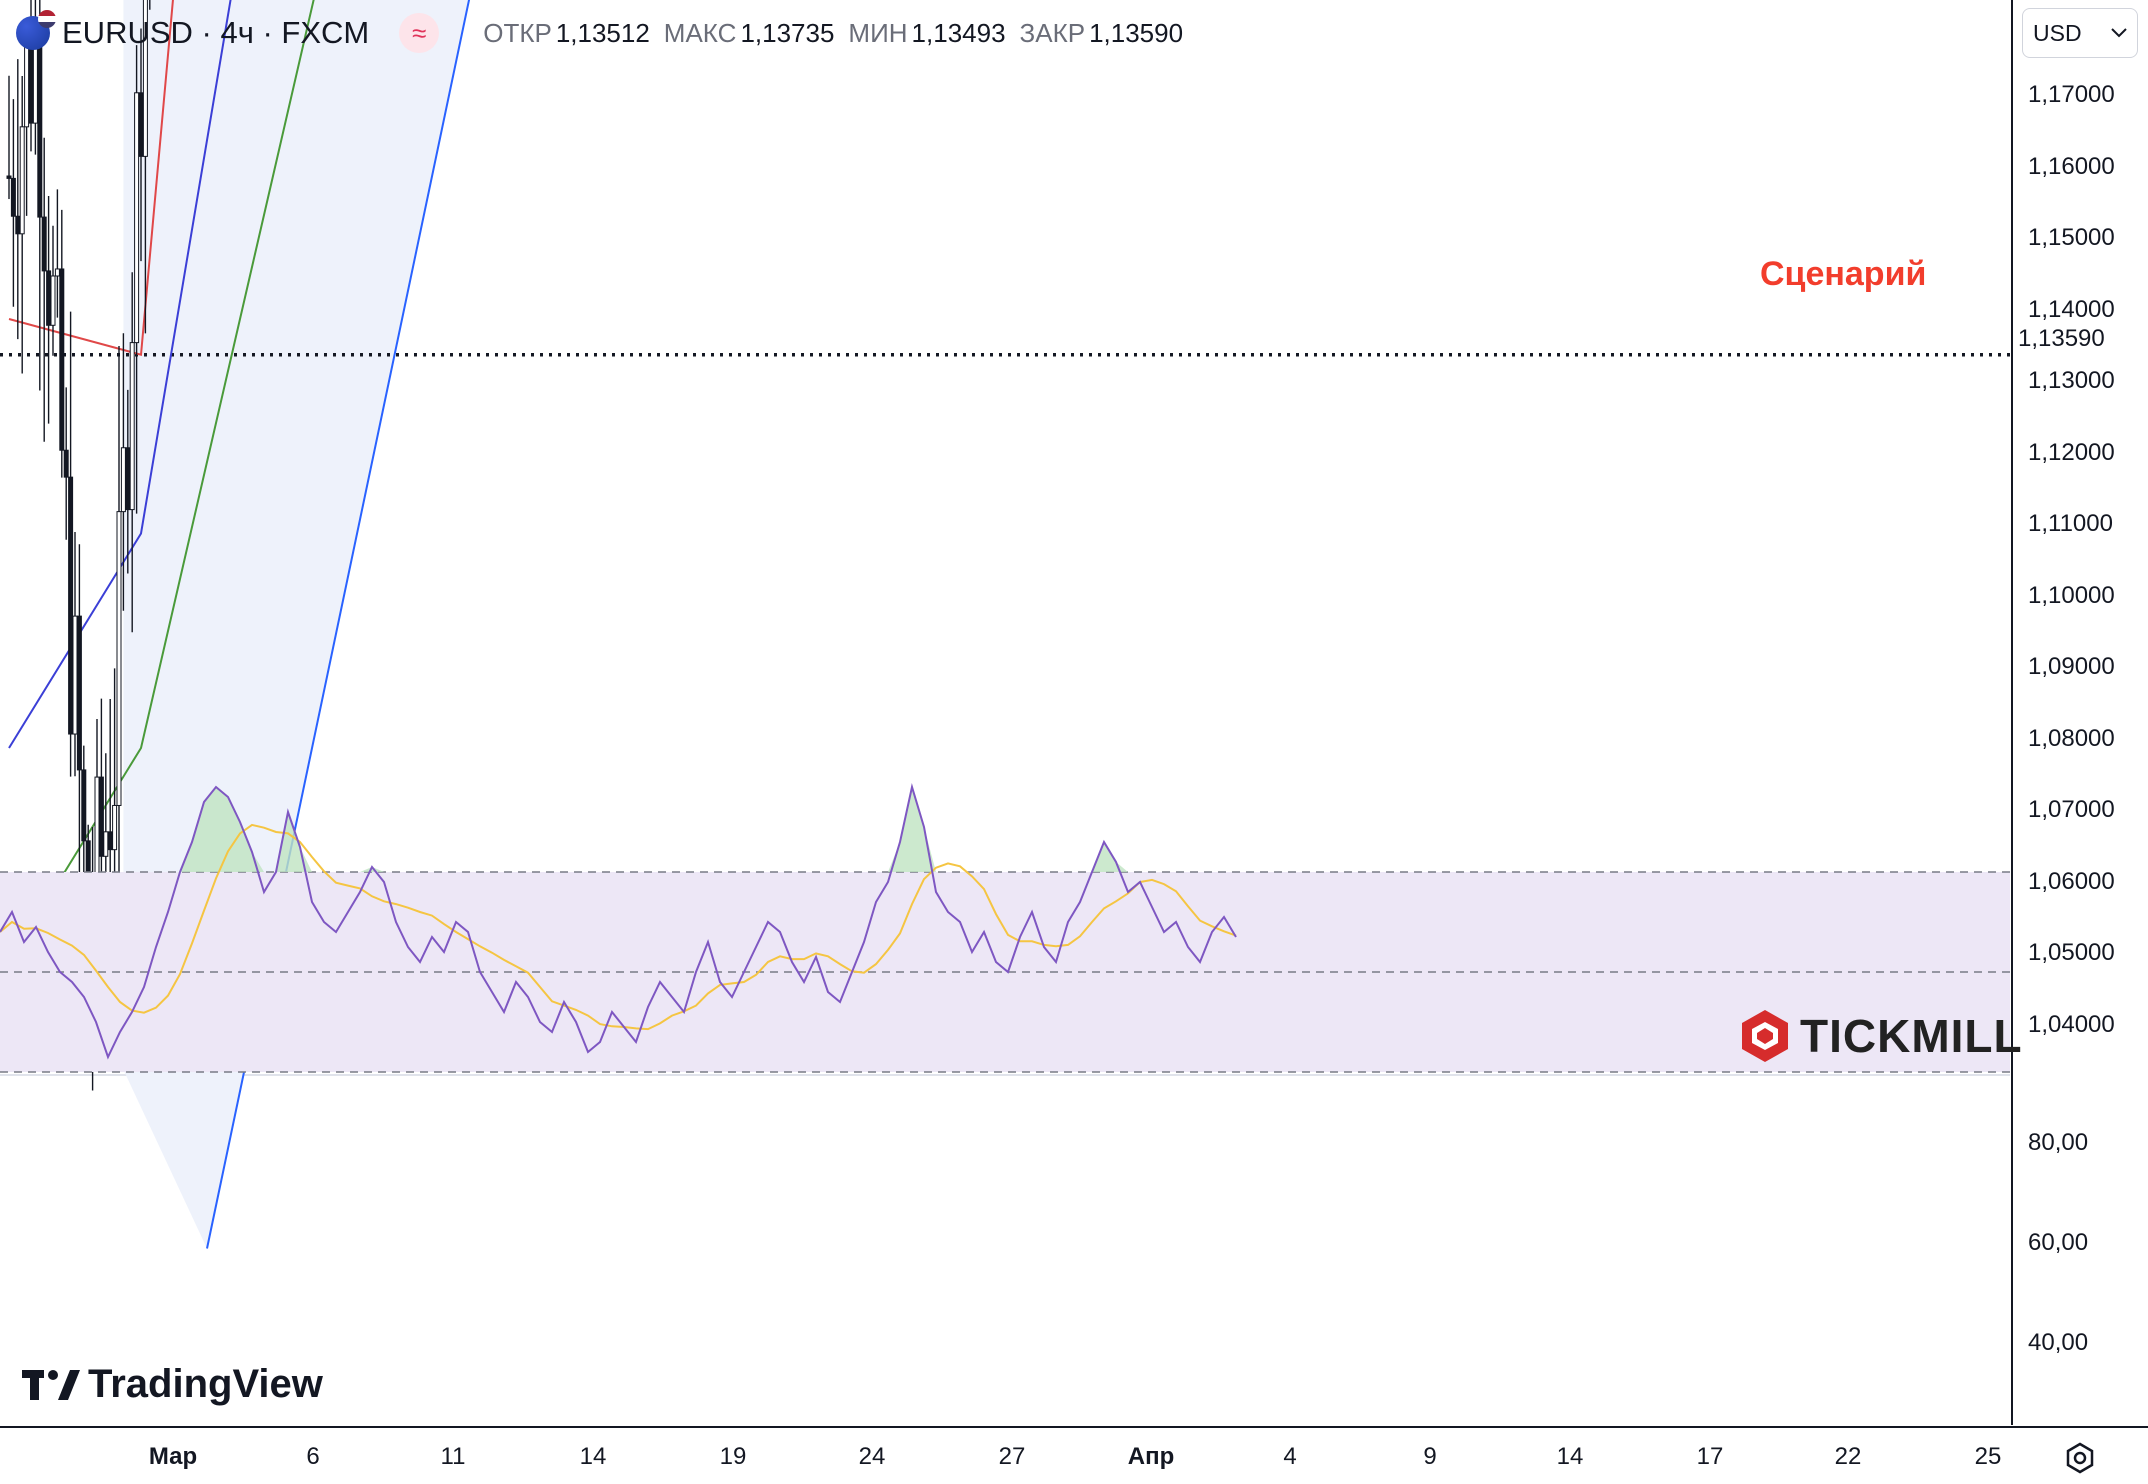 This screenshot has height=1484, width=2148. I want to click on date-tick-label: 22, so click(1848, 1456).